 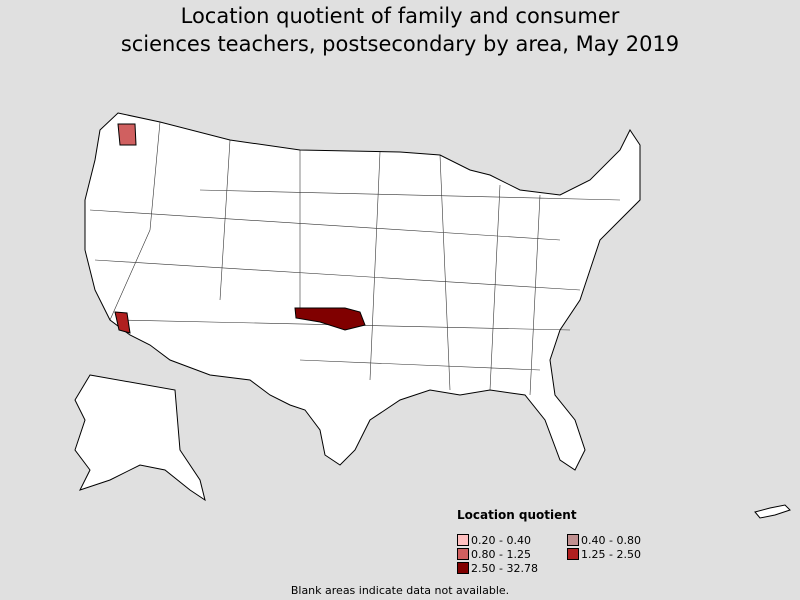 I want to click on title-line-1: Location quotient of family and consumer, so click(x=400, y=16).